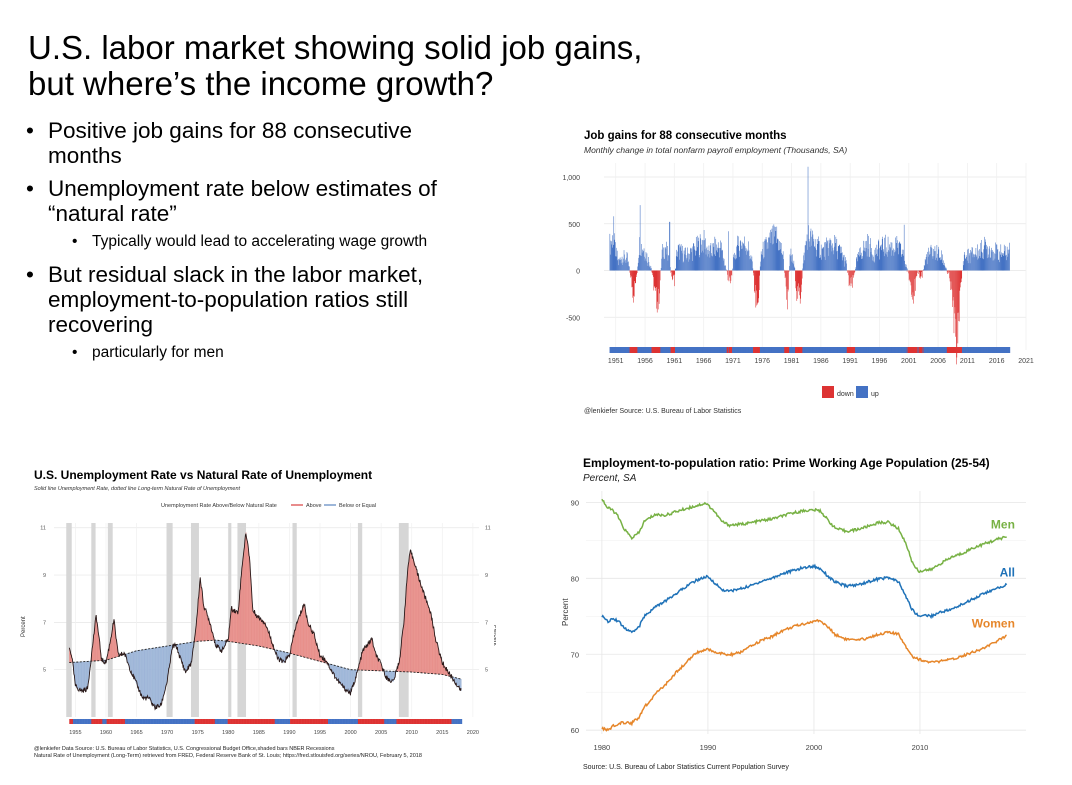  Describe the element at coordinates (602, 747) in the screenshot. I see `x-tick-label: 1980` at that location.